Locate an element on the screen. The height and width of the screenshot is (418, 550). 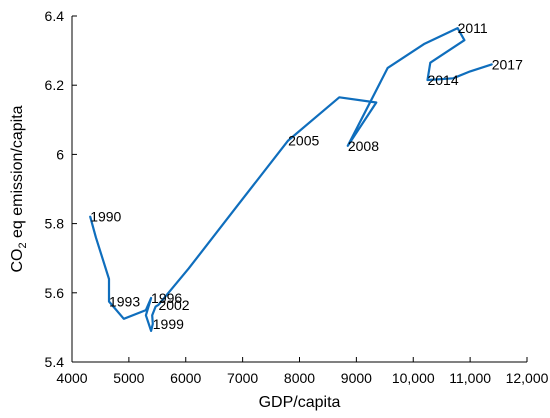
y-tick-label: 6.4 is located at coordinates (55, 16).